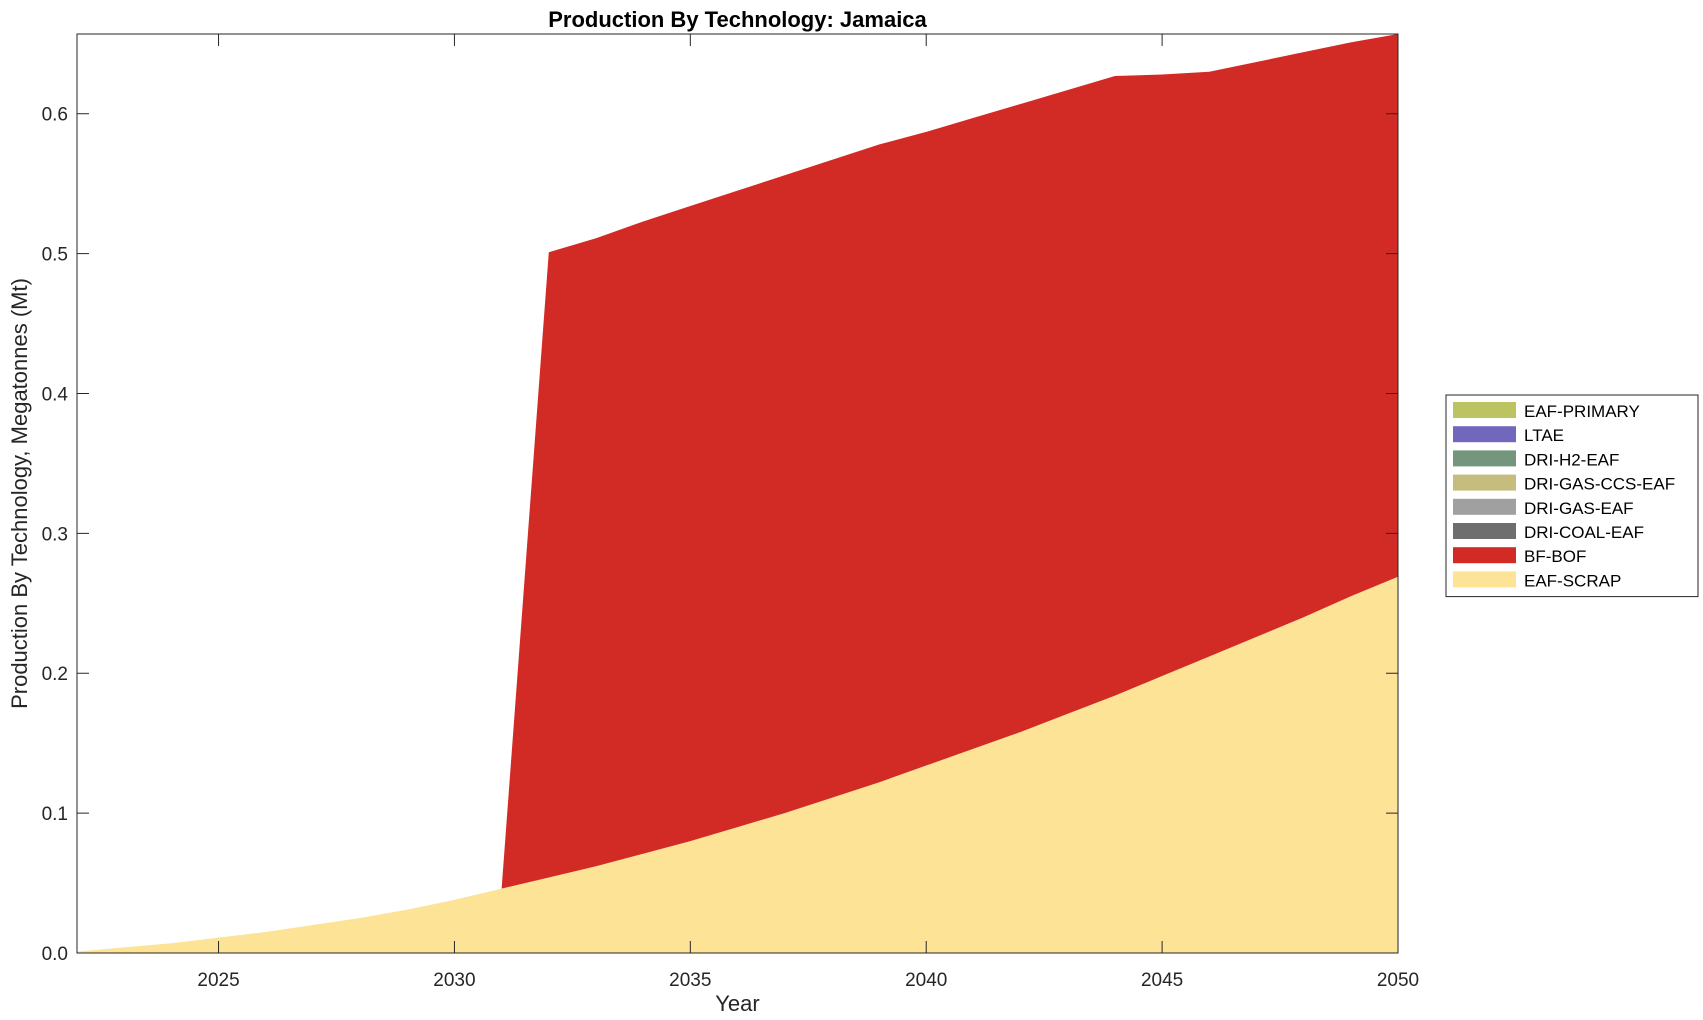 The height and width of the screenshot is (1020, 1703). What do you see at coordinates (55, 674) in the screenshot?
I see `y-tick-label: 0.2` at bounding box center [55, 674].